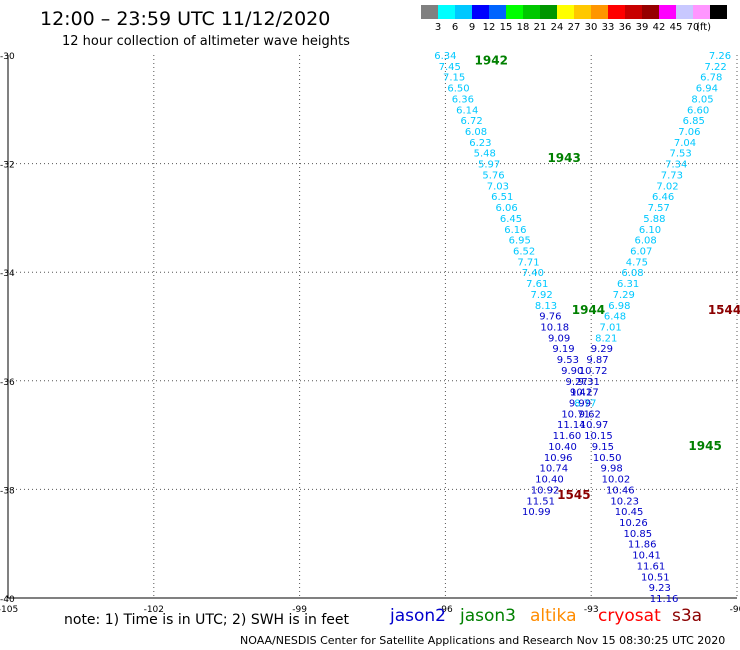 Image resolution: width=740 pixels, height=650 pixels. I want to click on track-value-label: 9.87, so click(597, 360).